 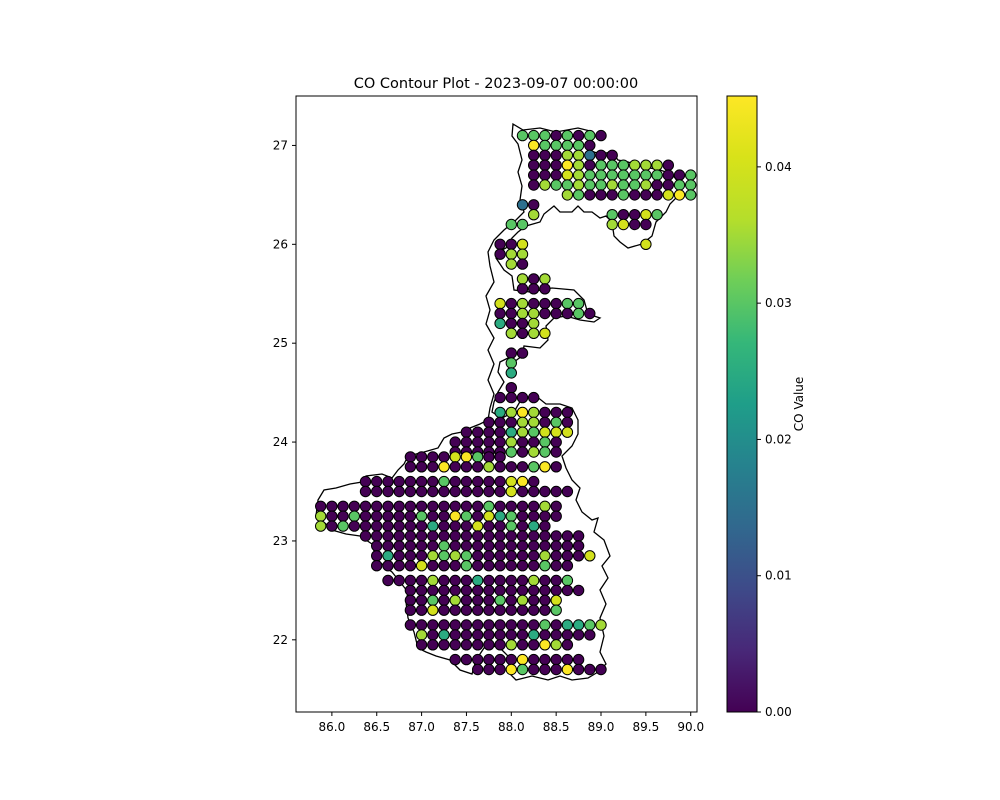 I want to click on x-axis: 86.0 86.5 87.0 87.5 88.0 88.5 89.0 89.5 90.0, so click(x=511, y=723).